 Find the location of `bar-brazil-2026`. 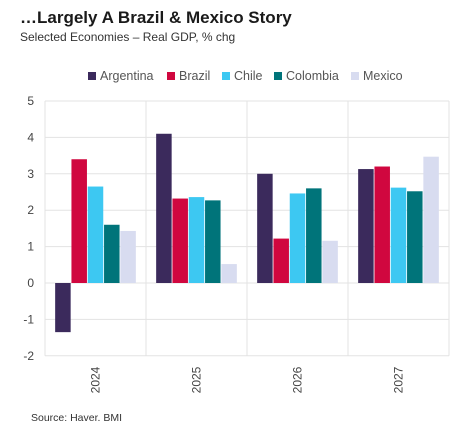

bar-brazil-2026 is located at coordinates (281, 260).